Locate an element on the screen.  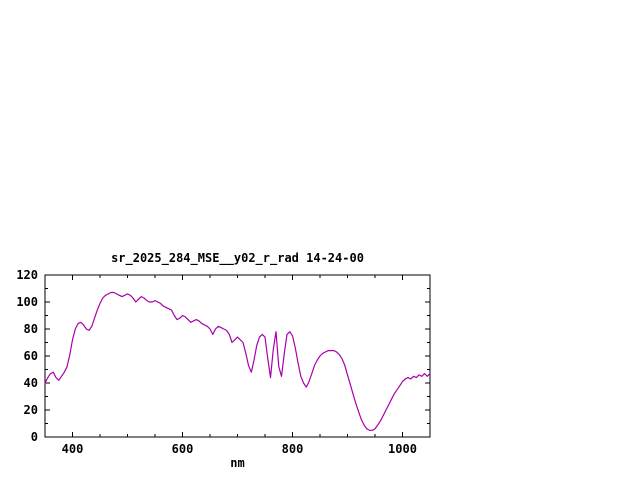
svg-text: 80 is located at coordinates (31, 329).